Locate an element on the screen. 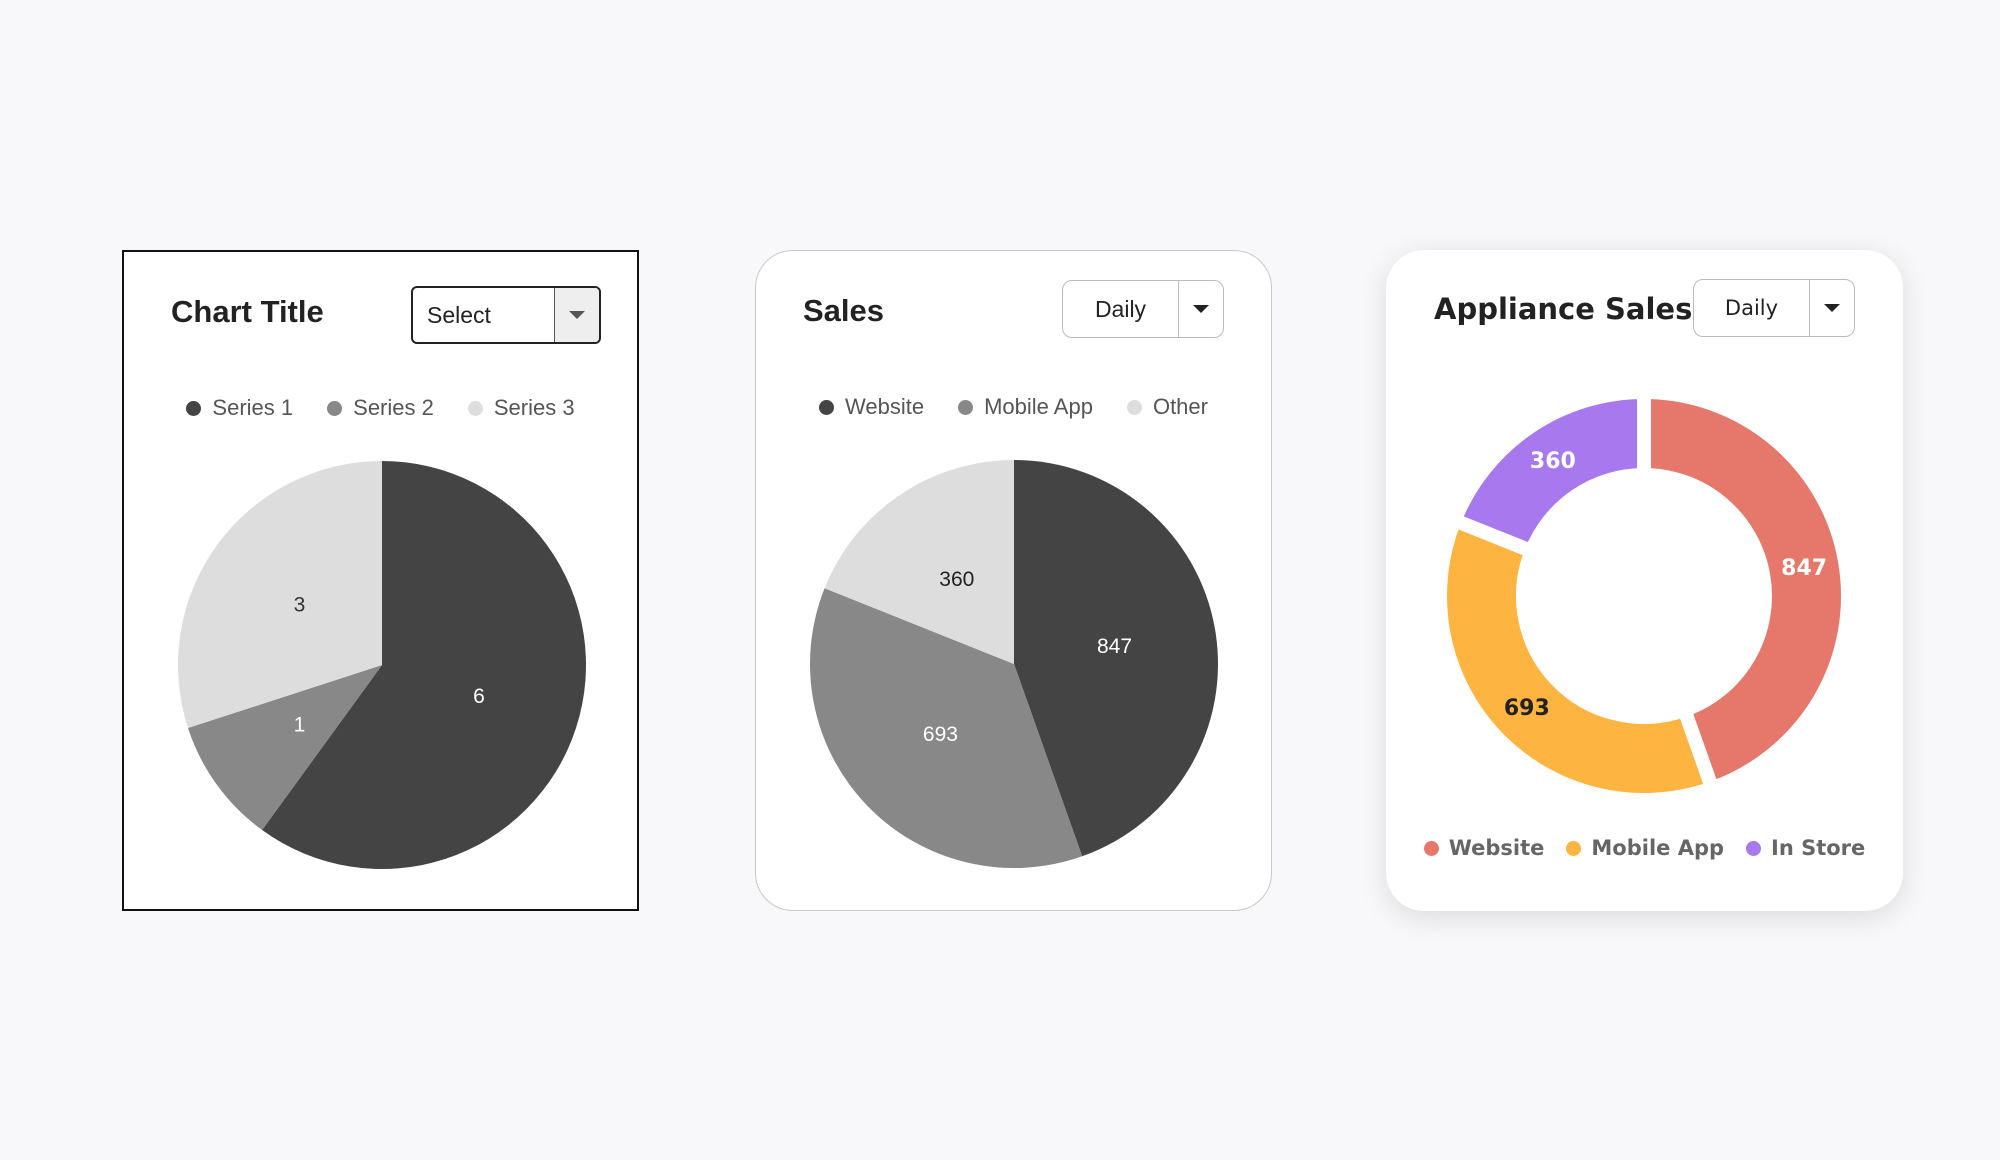 The image size is (2000, 1160). card-title: Sales is located at coordinates (844, 310).